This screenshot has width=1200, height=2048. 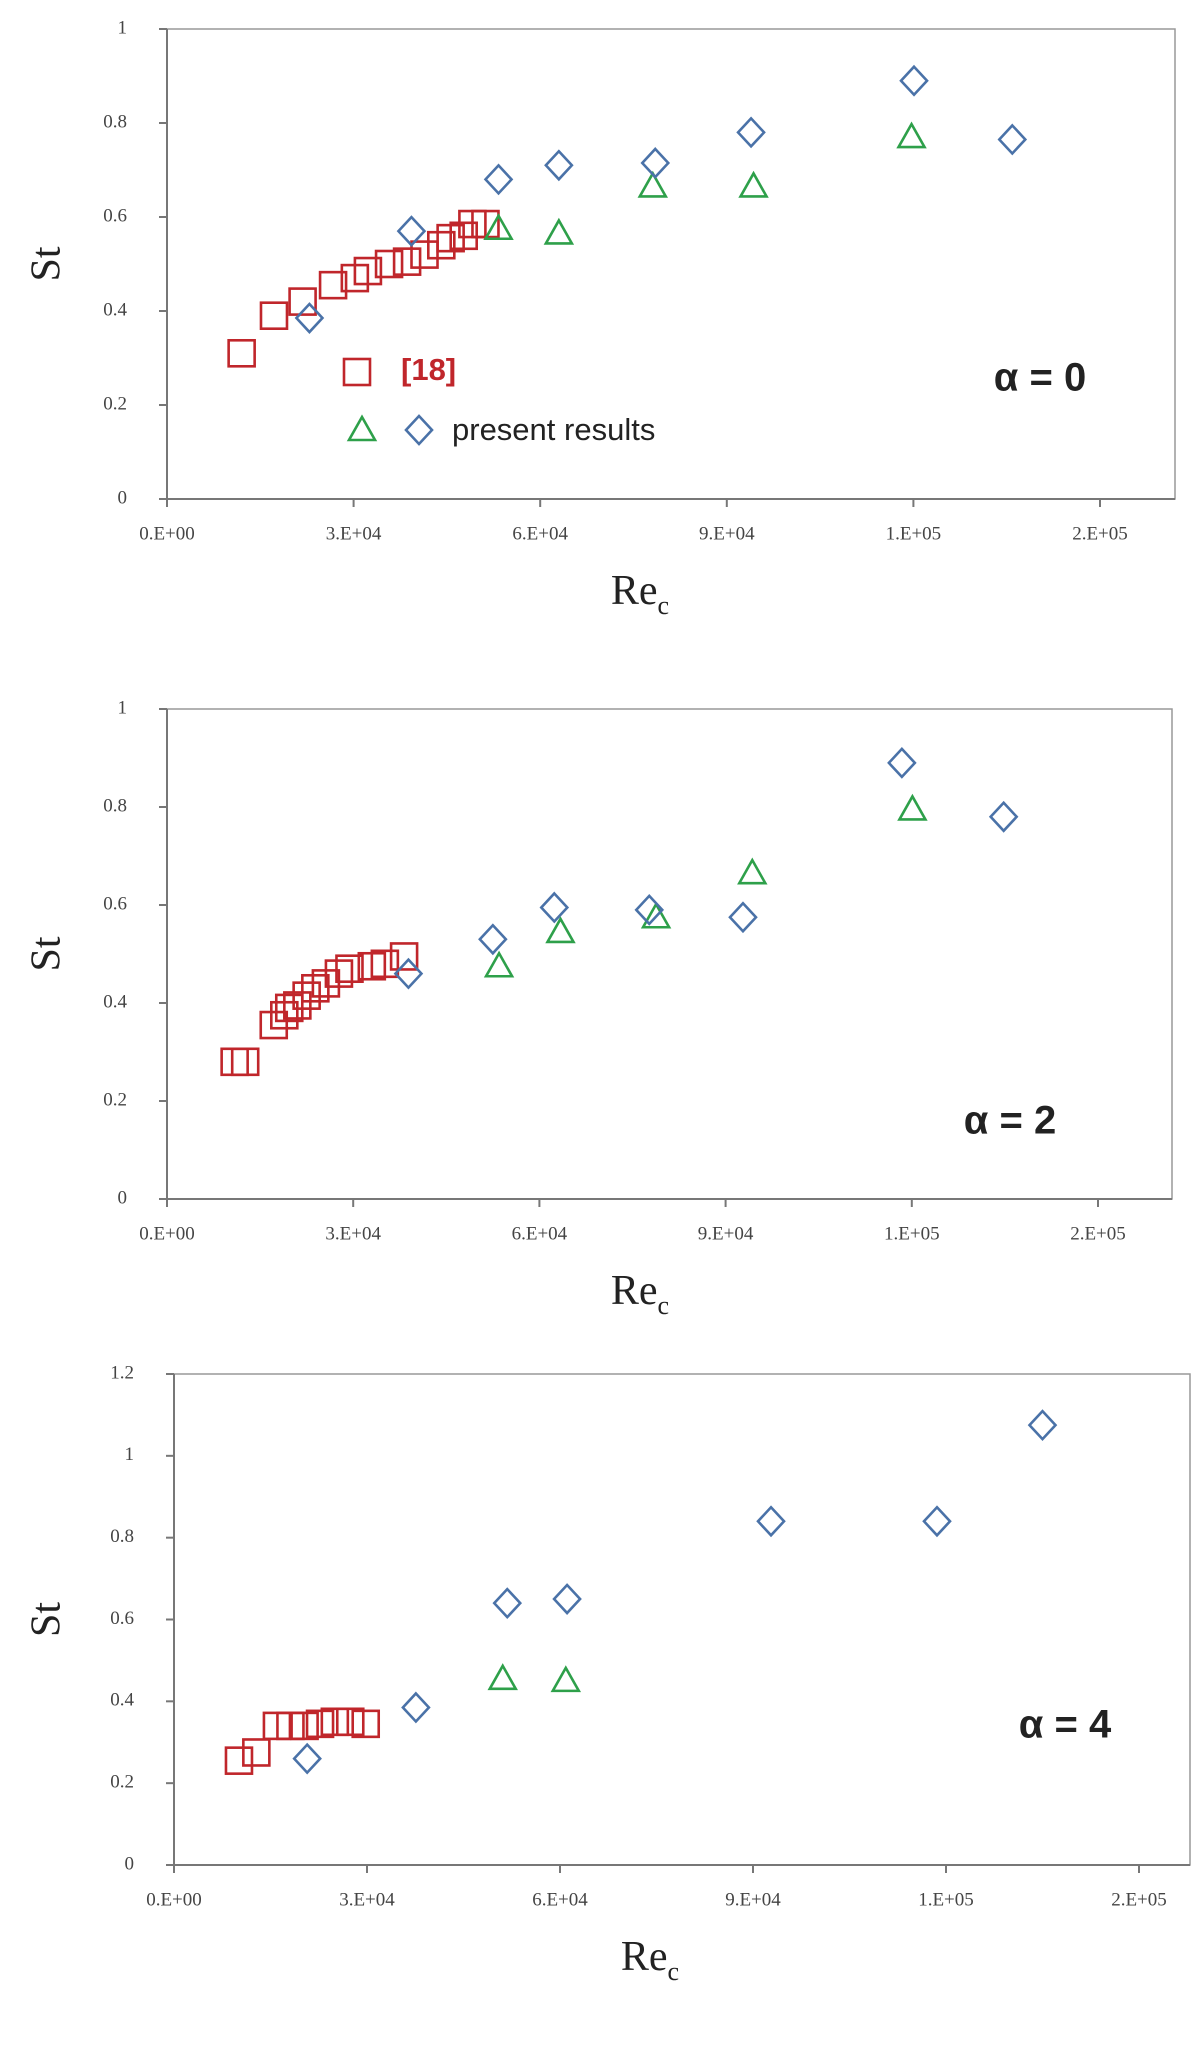 What do you see at coordinates (1065, 1725) in the screenshot?
I see `annotation: α = 4` at bounding box center [1065, 1725].